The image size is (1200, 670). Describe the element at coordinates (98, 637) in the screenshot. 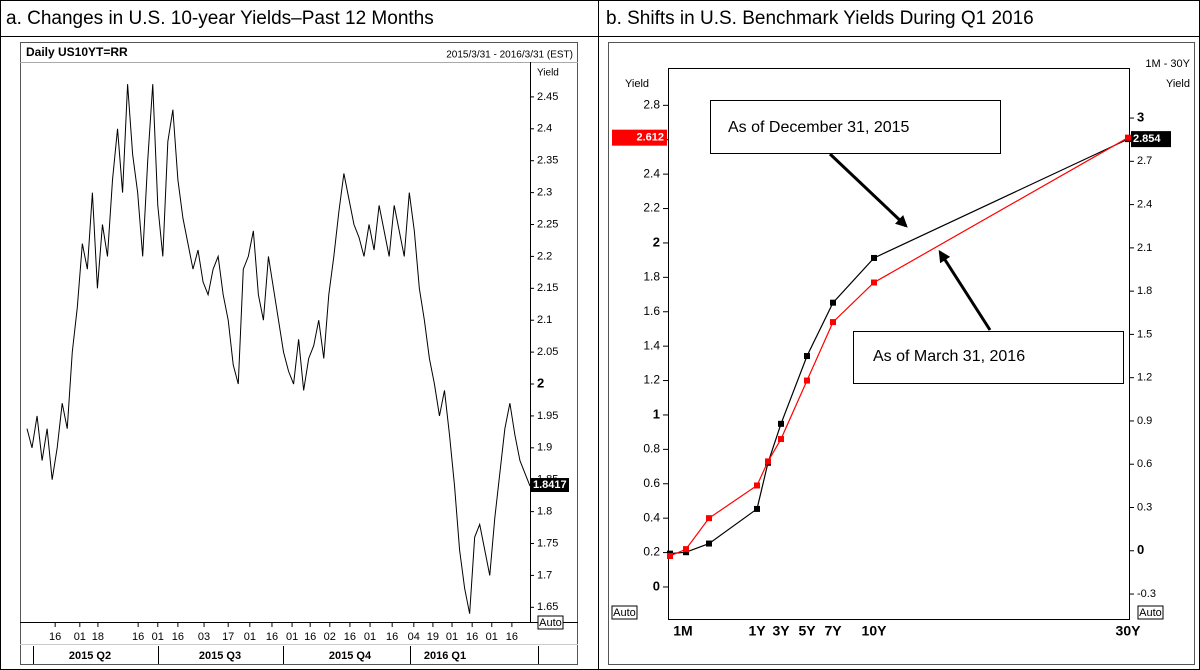

I see `x-tick-label: 18` at that location.